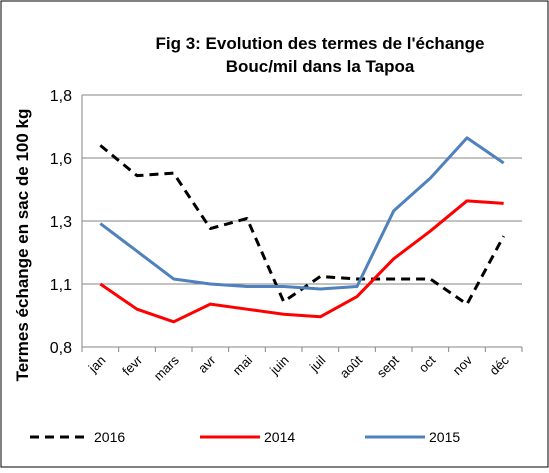 Image resolution: width=549 pixels, height=473 pixels. I want to click on y-tick-label: 1,3, so click(61, 222).